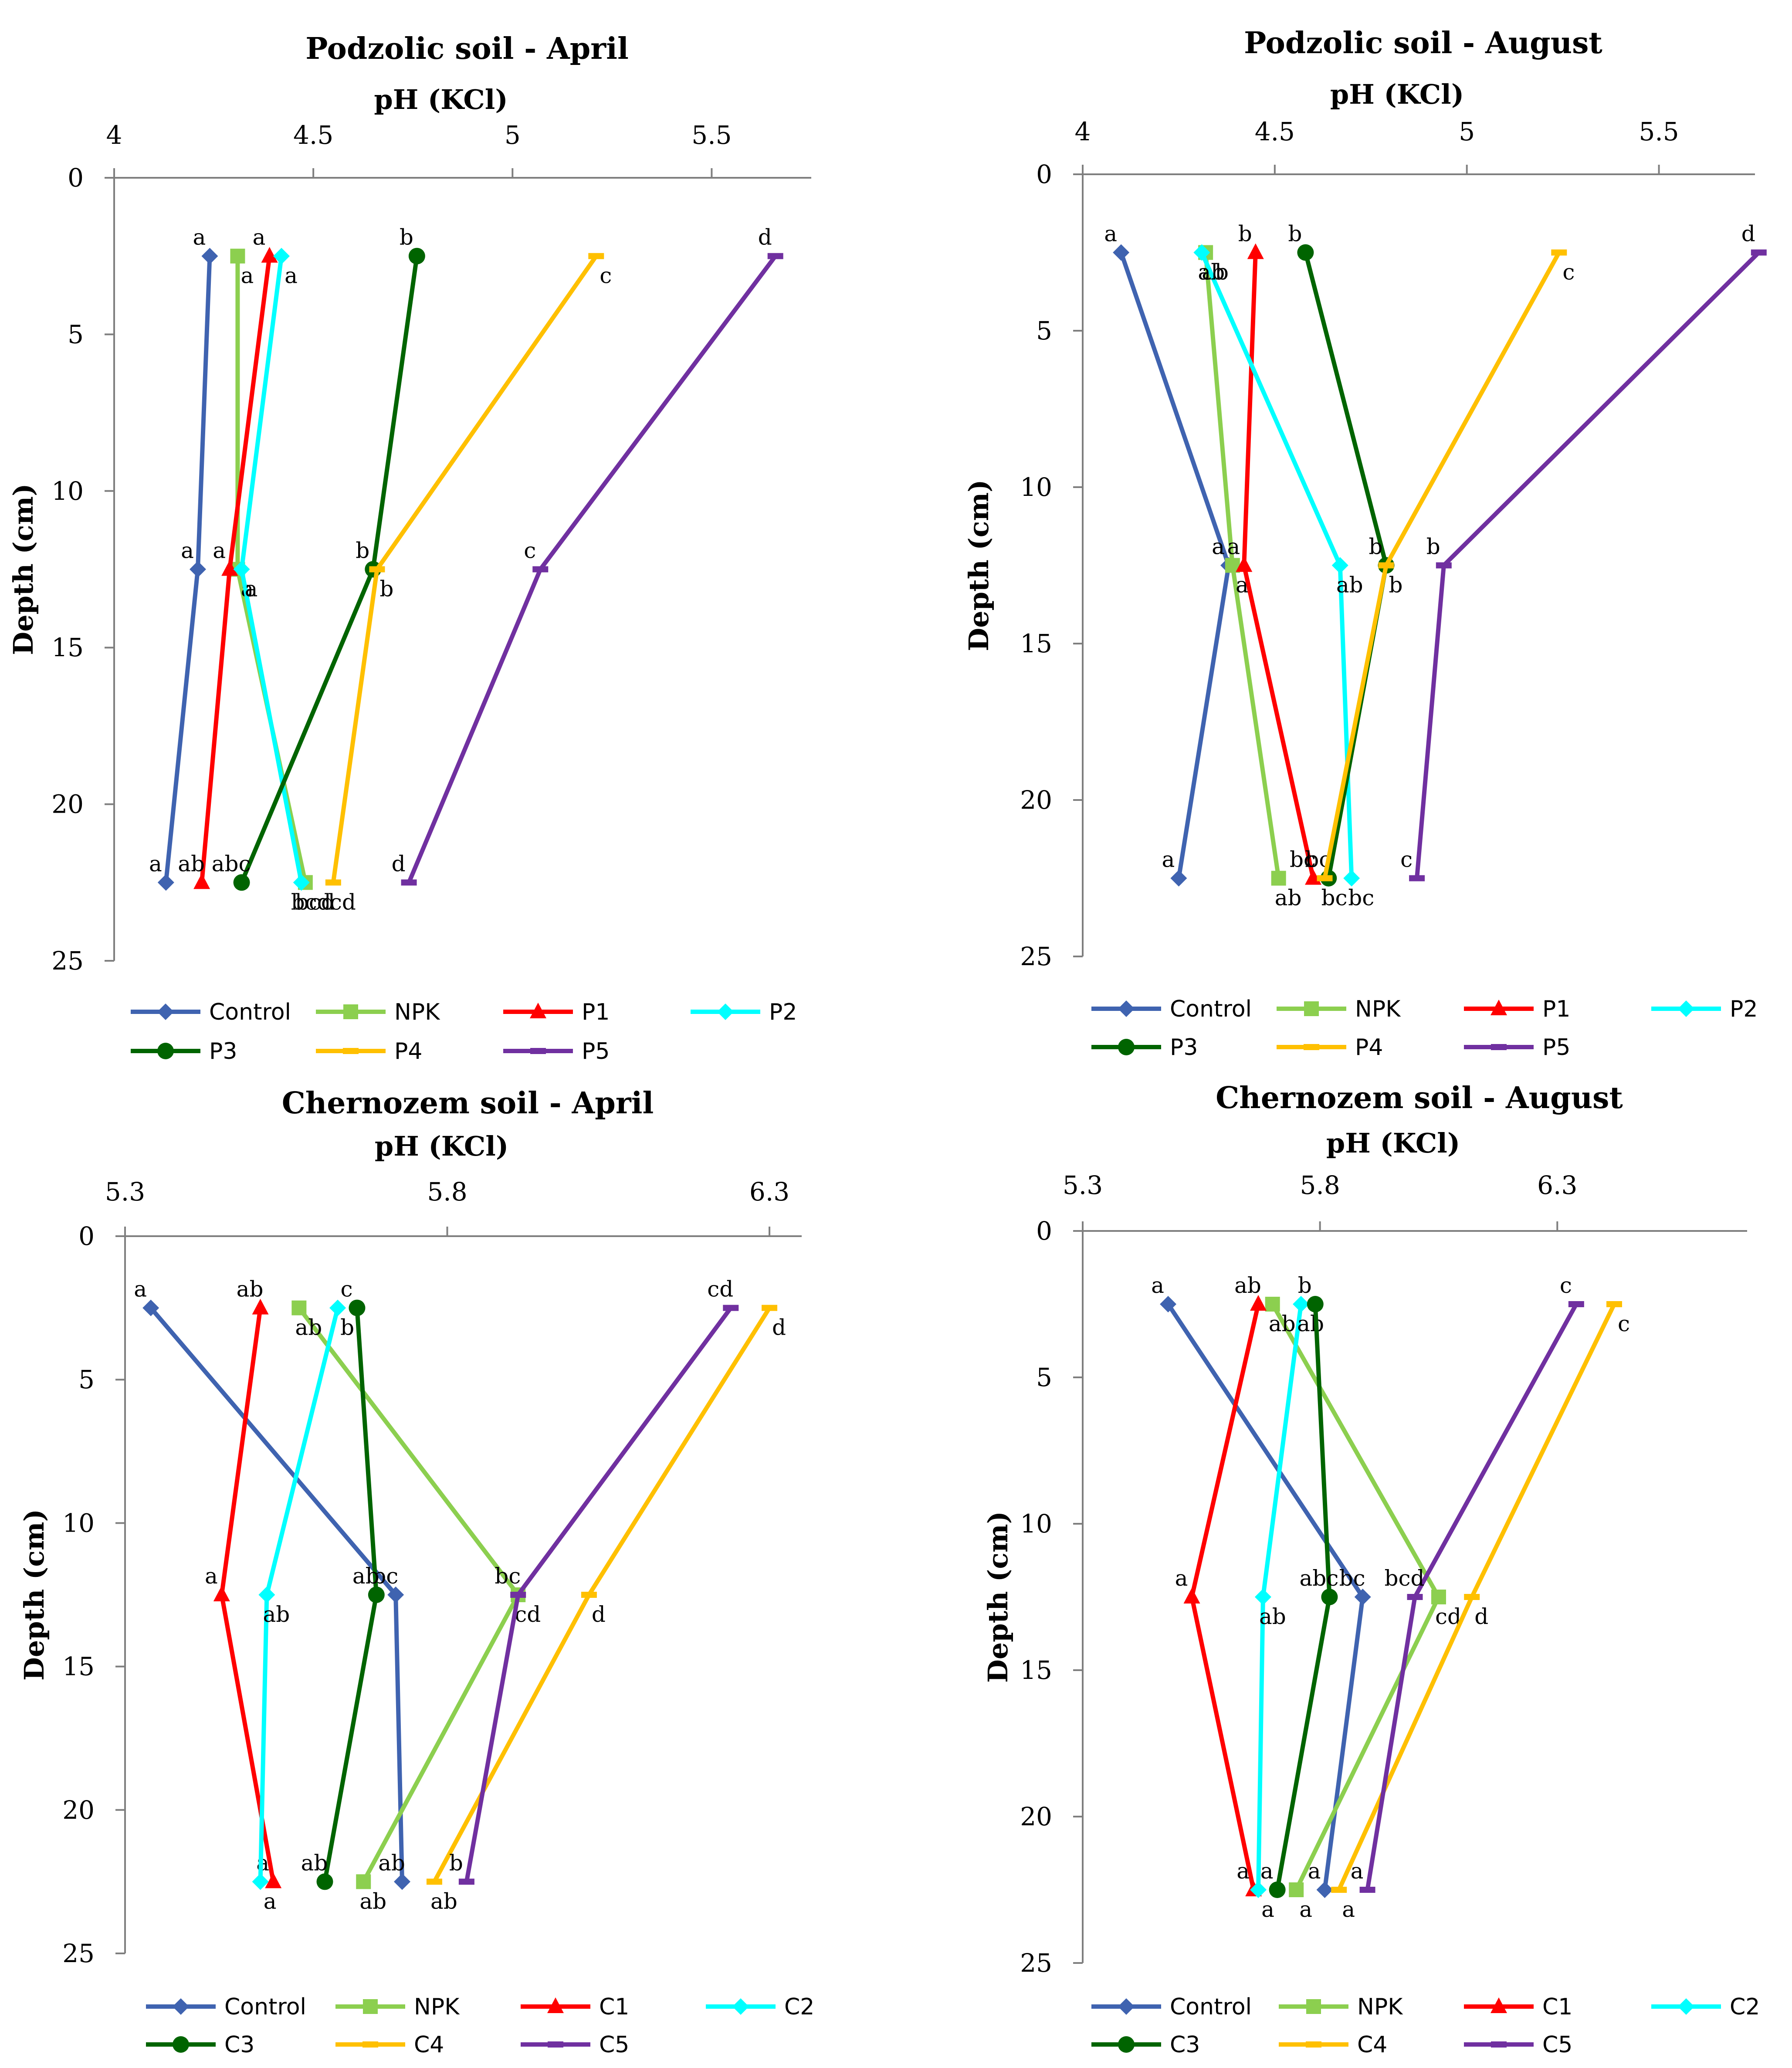 The image size is (1792, 2068). Describe the element at coordinates (114, 135) in the screenshot. I see `x-tick-label: 4` at that location.